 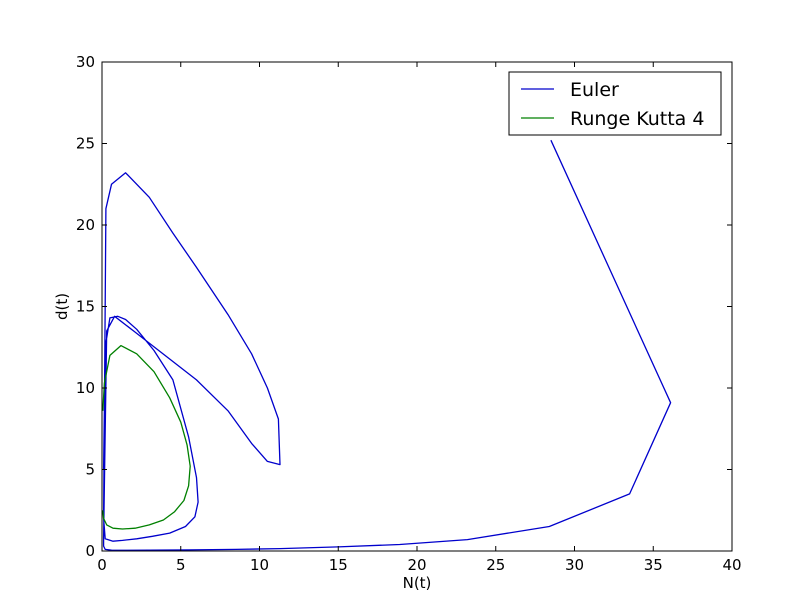 I want to click on x-tick-label: 0, so click(x=102, y=565).